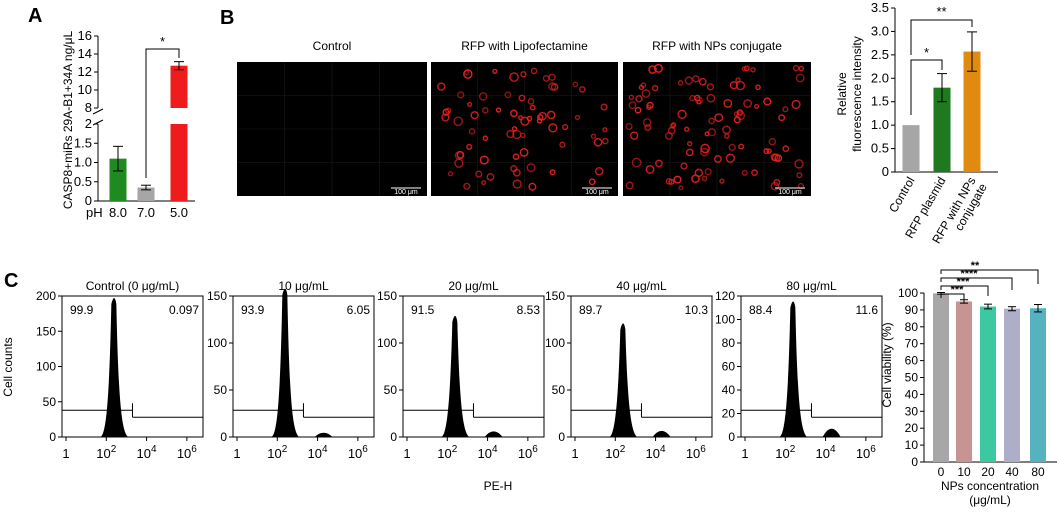  I want to click on panel-a-y-tick-label: 12, so click(85, 71).